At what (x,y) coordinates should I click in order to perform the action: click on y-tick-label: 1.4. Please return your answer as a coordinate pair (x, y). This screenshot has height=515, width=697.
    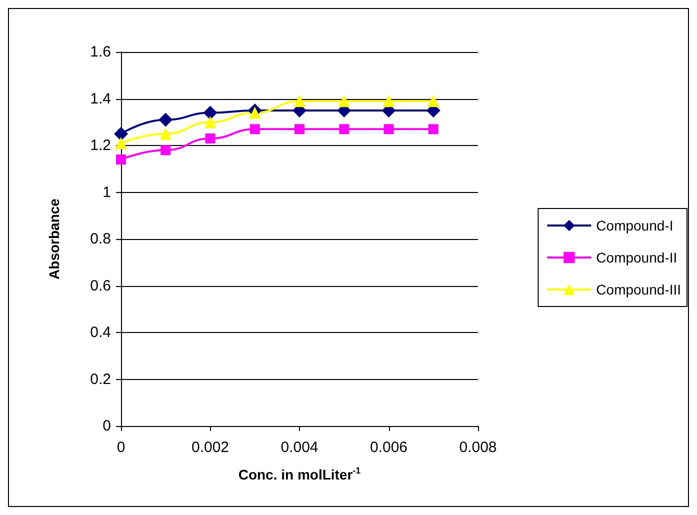
    Looking at the image, I should click on (100, 99).